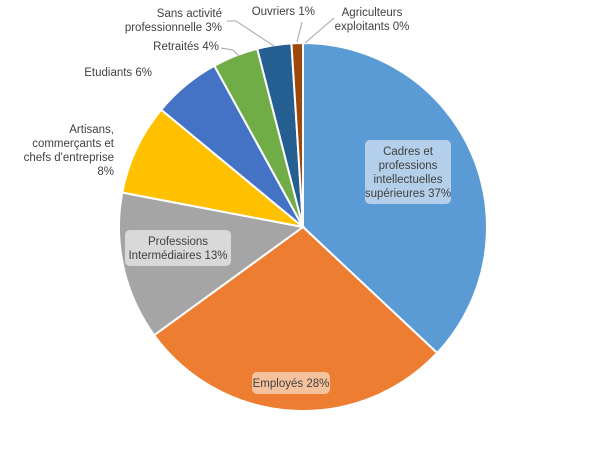  I want to click on slice-label-line: Retraités 4%, so click(186, 47).